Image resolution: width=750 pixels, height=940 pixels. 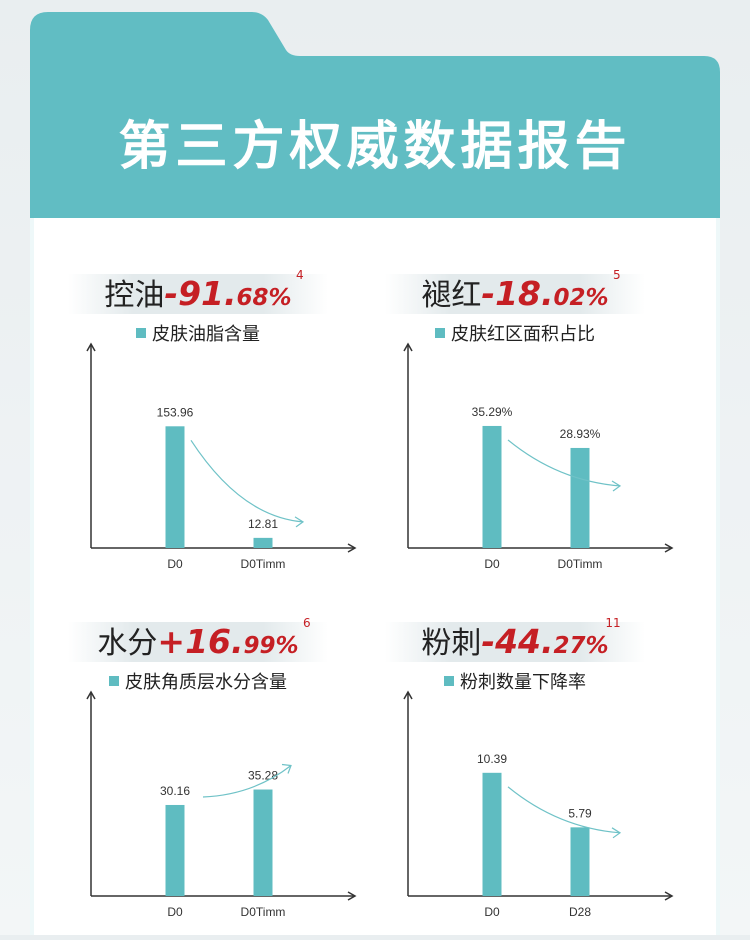 I want to click on bar-chart: 35.29% D0 28.93% D0Timm, so click(x=538, y=456).